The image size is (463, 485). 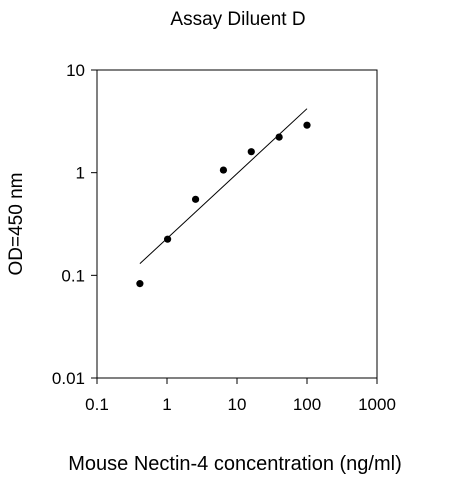 What do you see at coordinates (223, 204) in the screenshot?
I see `data-points` at bounding box center [223, 204].